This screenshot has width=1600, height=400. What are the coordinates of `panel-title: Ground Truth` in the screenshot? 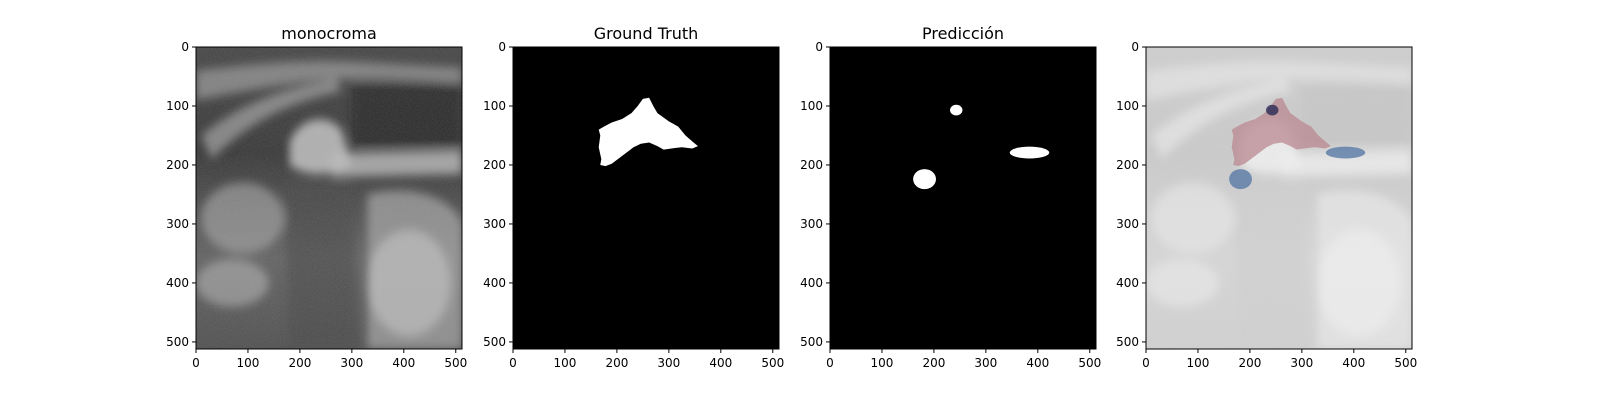 It's located at (646, 33).